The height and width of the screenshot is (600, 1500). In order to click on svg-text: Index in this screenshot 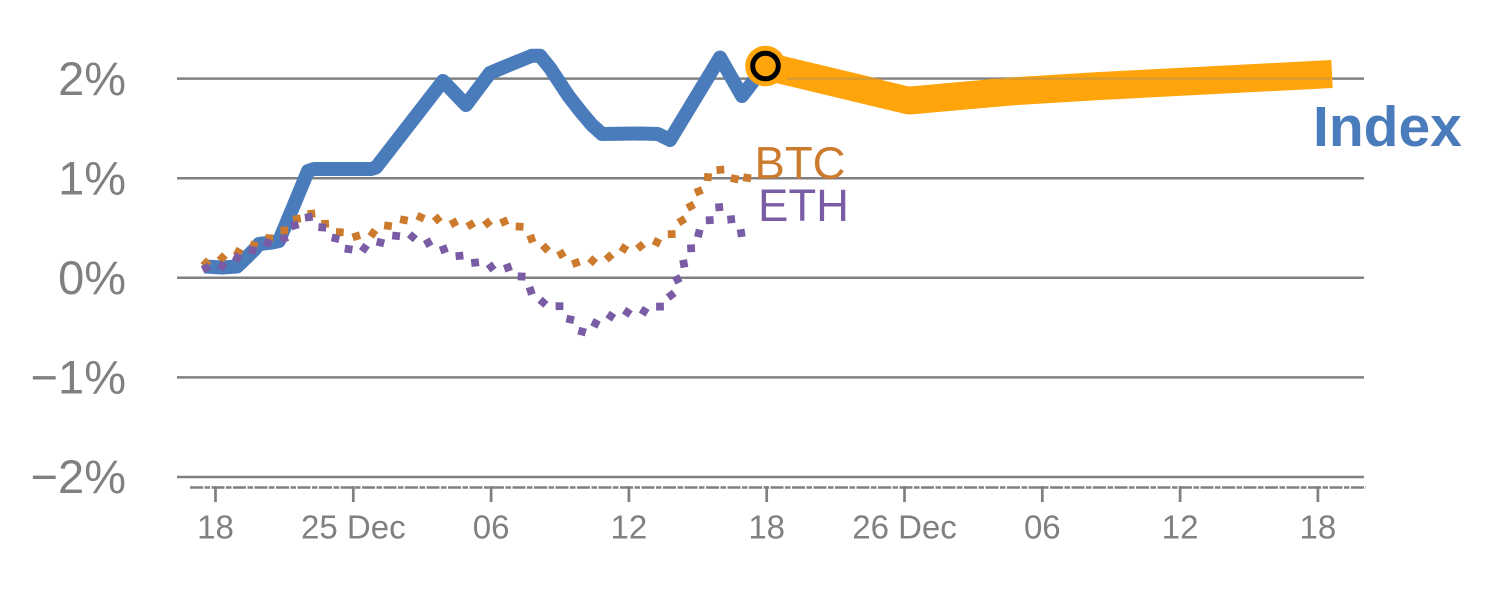, I will do `click(1387, 127)`.